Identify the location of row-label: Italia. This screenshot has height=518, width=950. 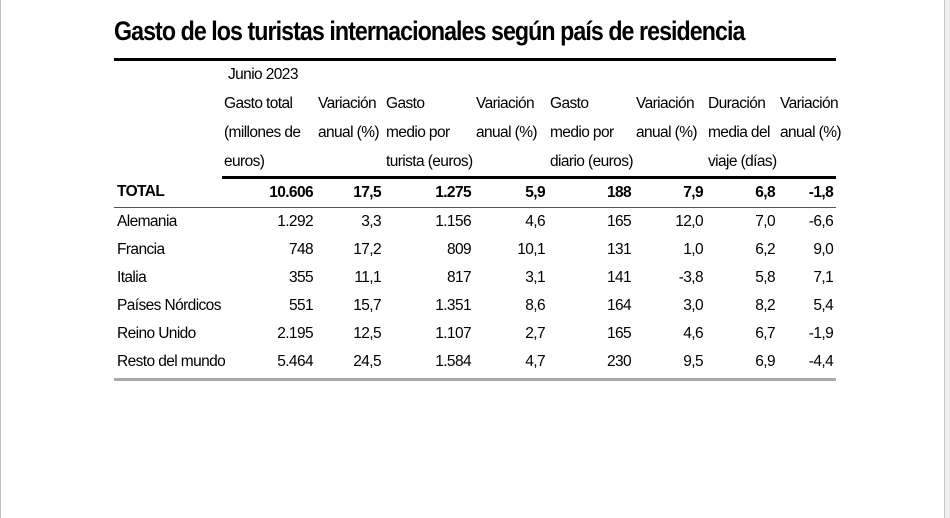
(132, 277).